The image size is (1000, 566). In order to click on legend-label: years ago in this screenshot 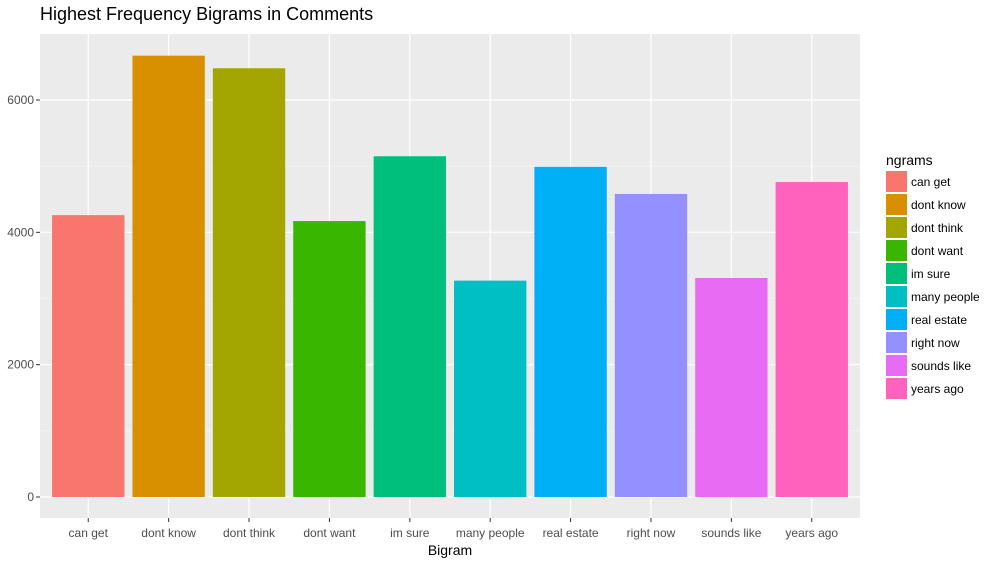, I will do `click(937, 389)`.